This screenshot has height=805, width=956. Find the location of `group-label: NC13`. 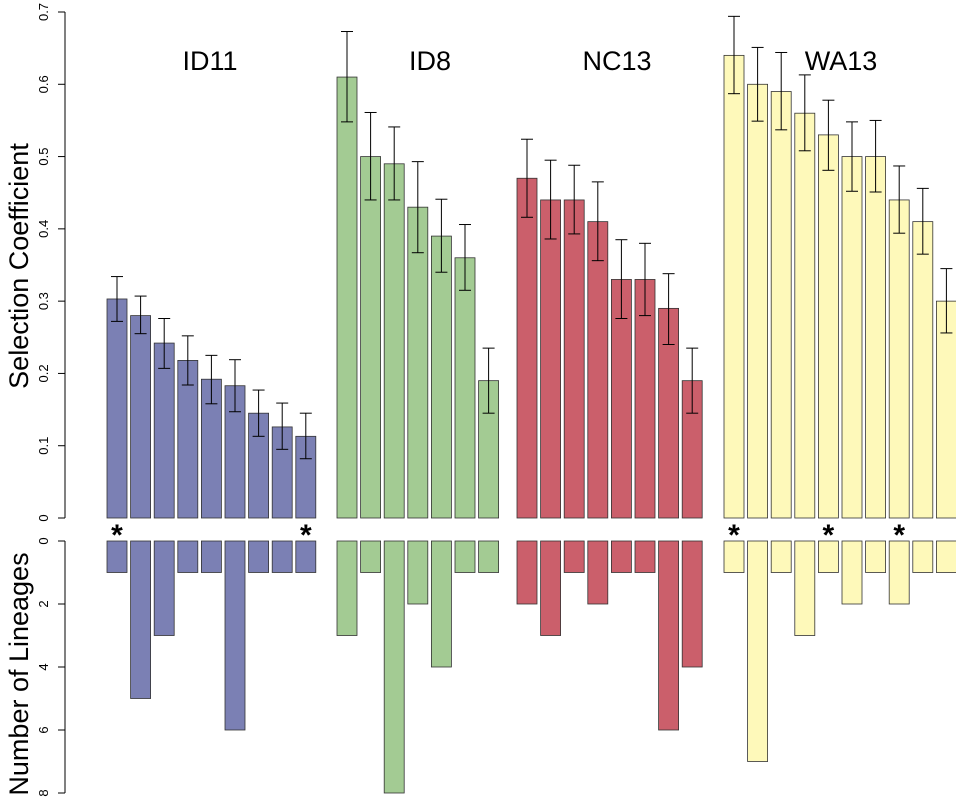

group-label: NC13 is located at coordinates (616, 61).